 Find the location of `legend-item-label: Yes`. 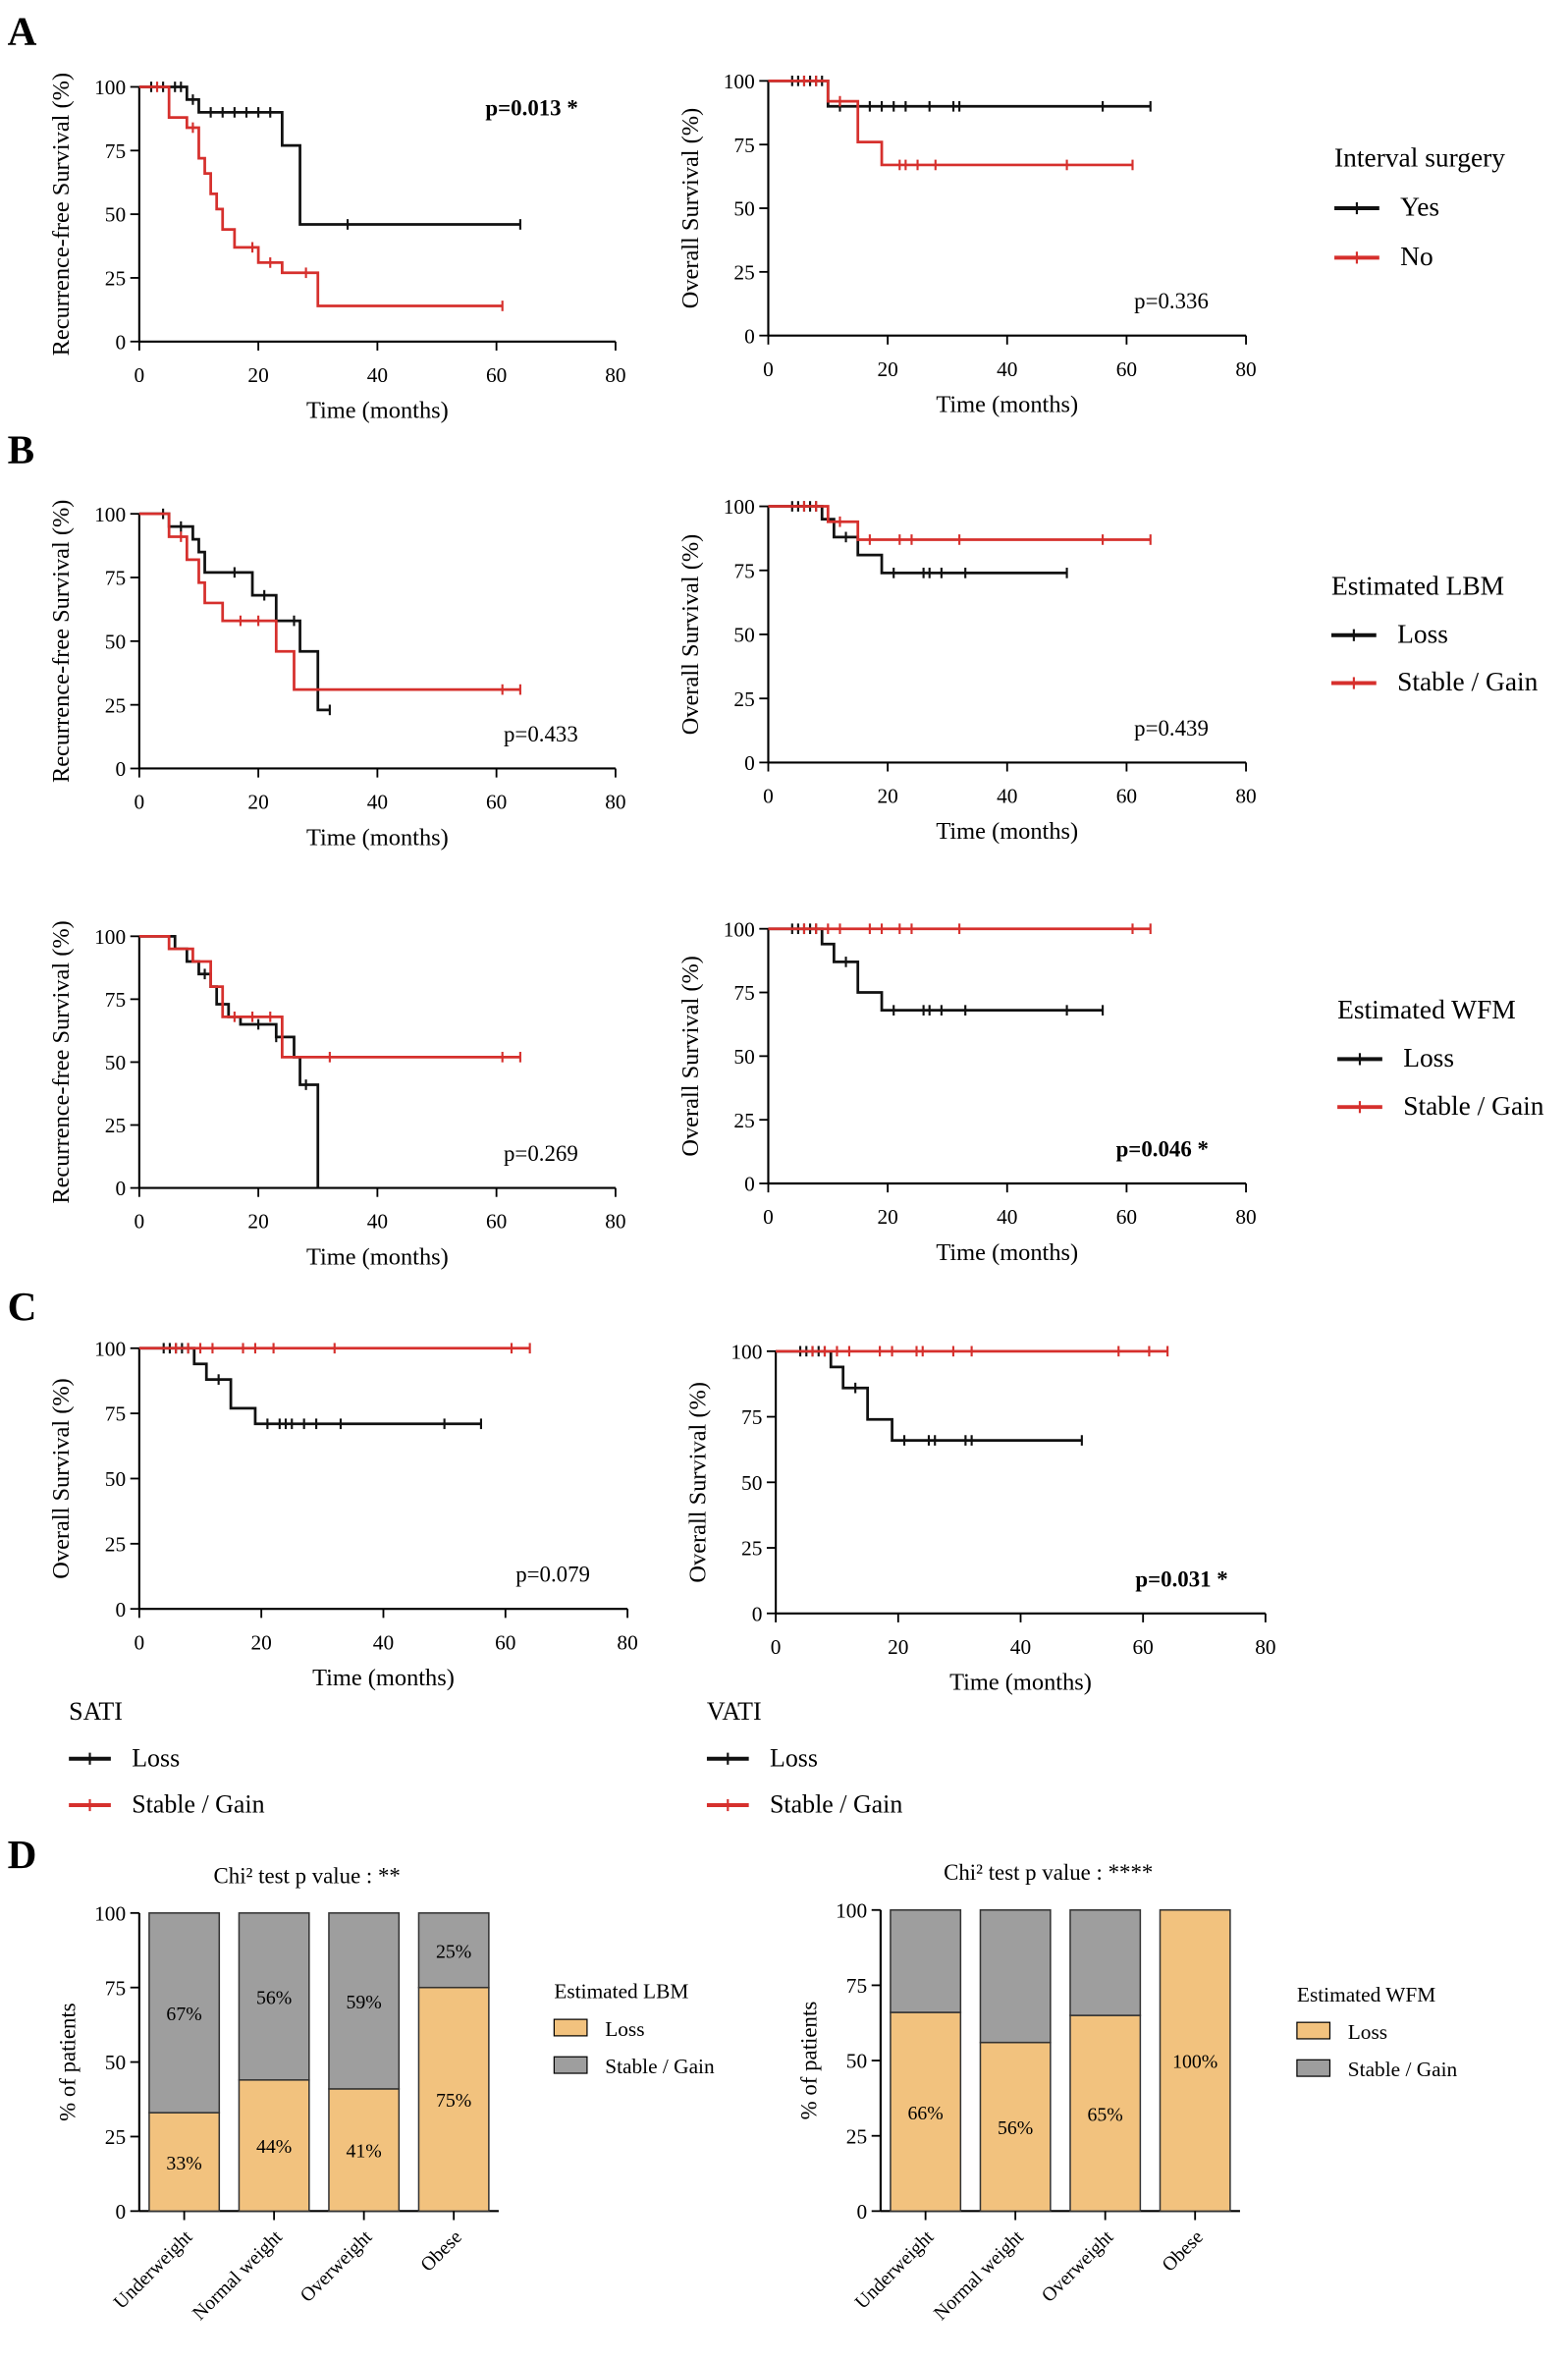

legend-item-label: Yes is located at coordinates (1419, 207).